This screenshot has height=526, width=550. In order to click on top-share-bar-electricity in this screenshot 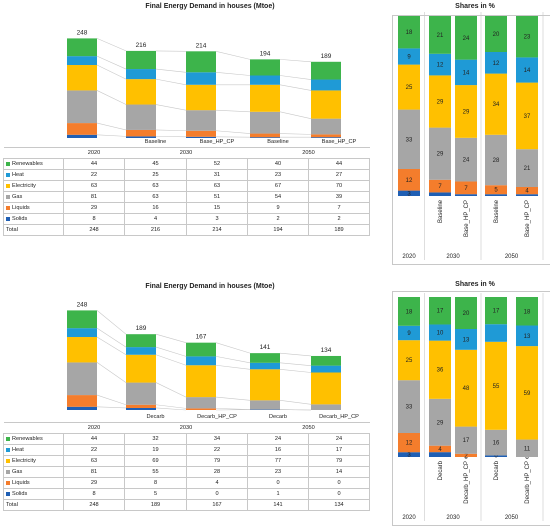, I will do `click(409, 87)`.